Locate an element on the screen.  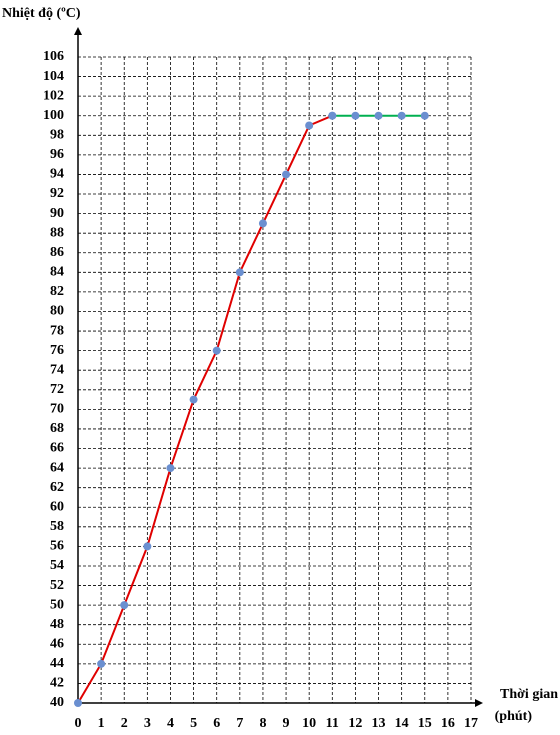
y-tick-label: 68 is located at coordinates (57, 428).